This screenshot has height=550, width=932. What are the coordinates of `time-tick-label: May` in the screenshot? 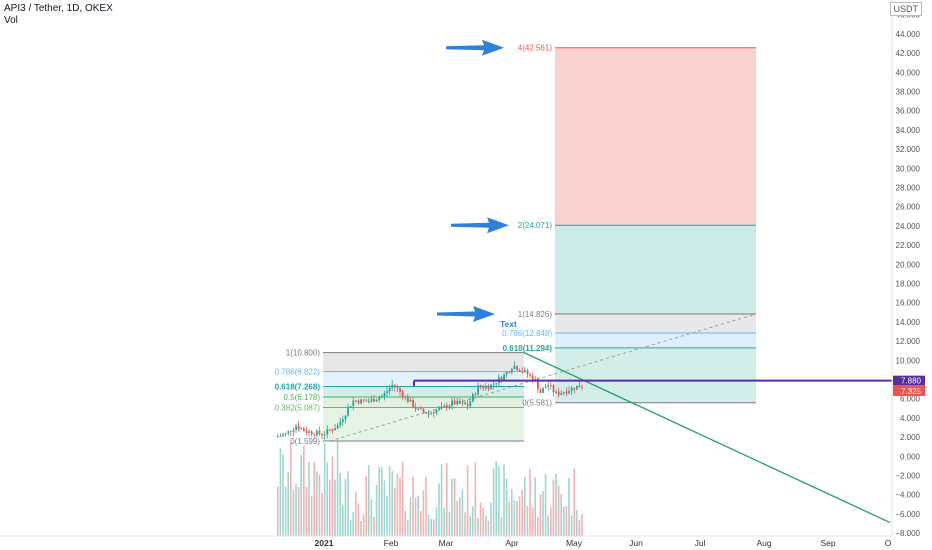 It's located at (574, 543).